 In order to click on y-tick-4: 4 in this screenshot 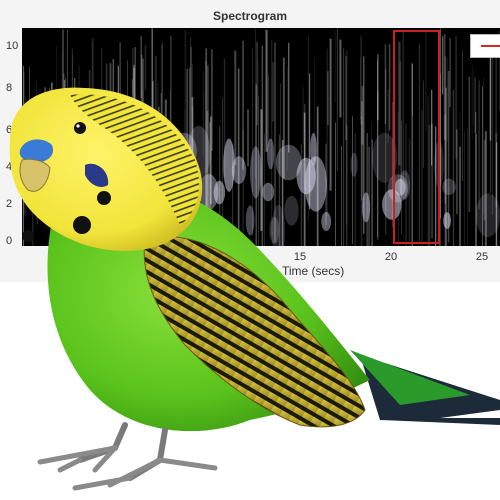, I will do `click(9, 167)`.